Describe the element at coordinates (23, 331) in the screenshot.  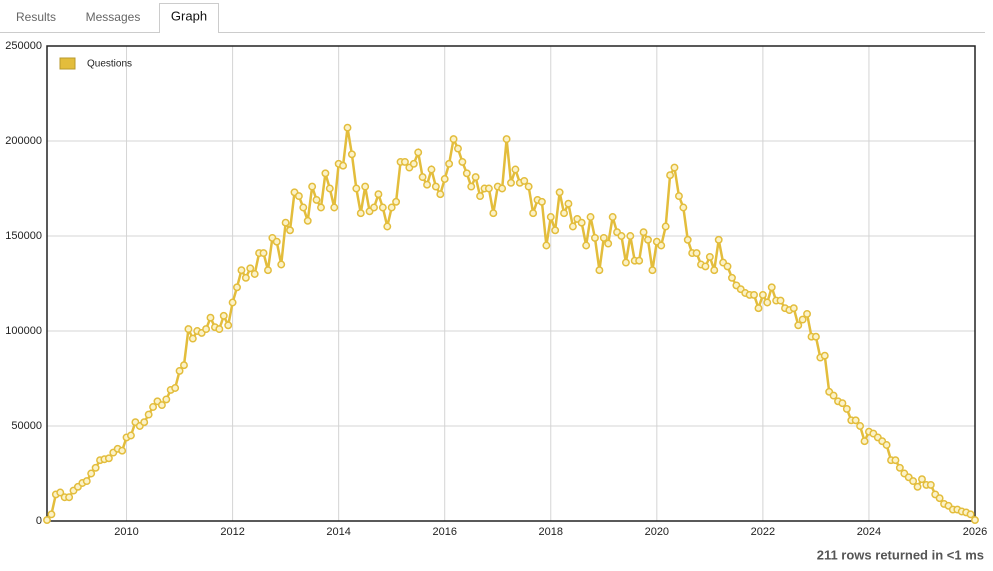
I see `y-tick-label: 100000` at that location.